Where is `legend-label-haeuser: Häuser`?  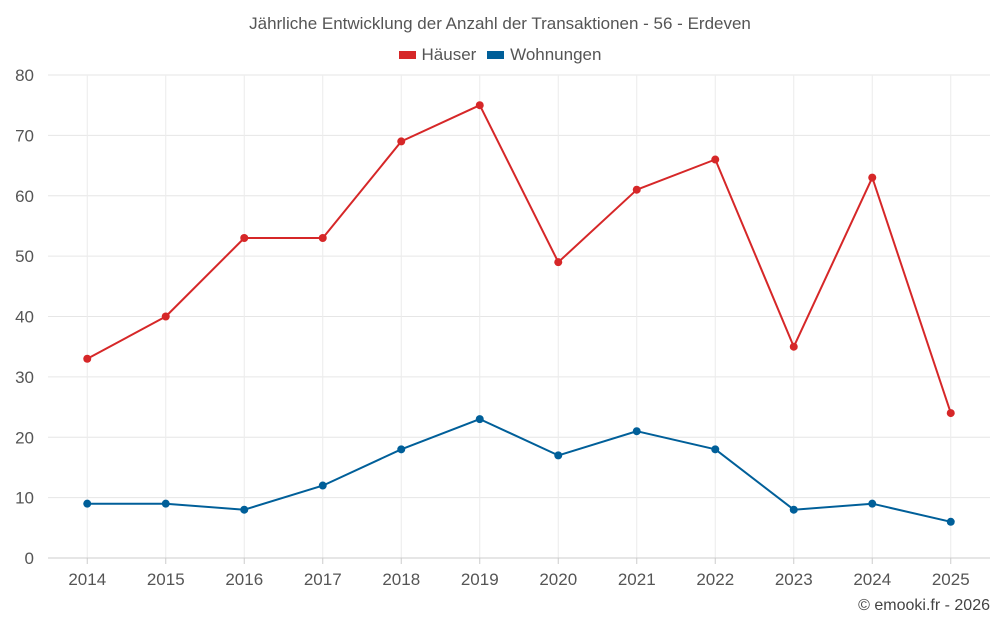 legend-label-haeuser: Häuser is located at coordinates (449, 54).